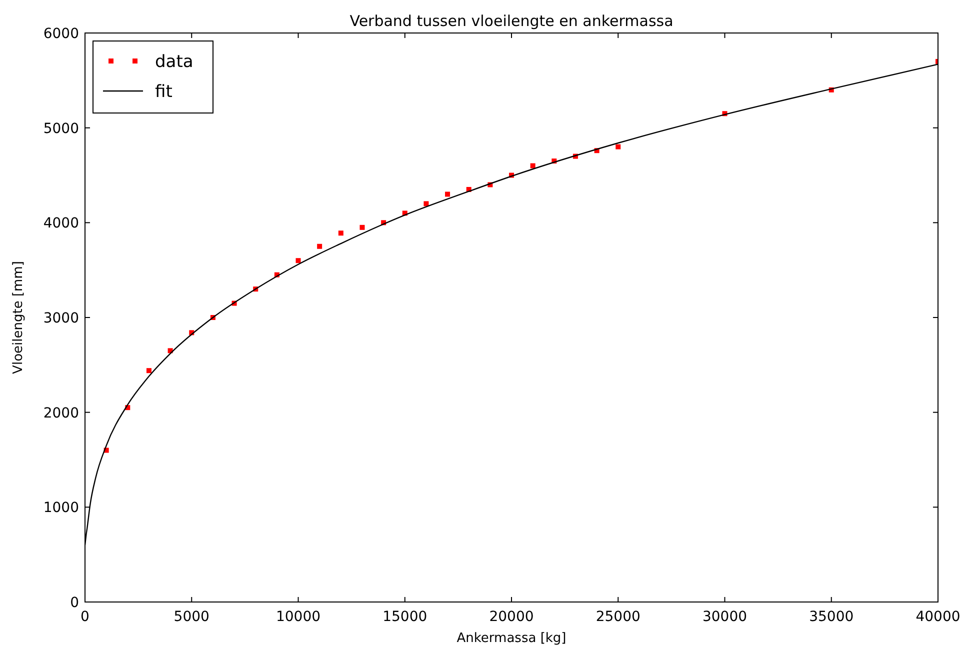  What do you see at coordinates (511, 638) in the screenshot?
I see `x-axis-title: Ankermassa [kg]` at bounding box center [511, 638].